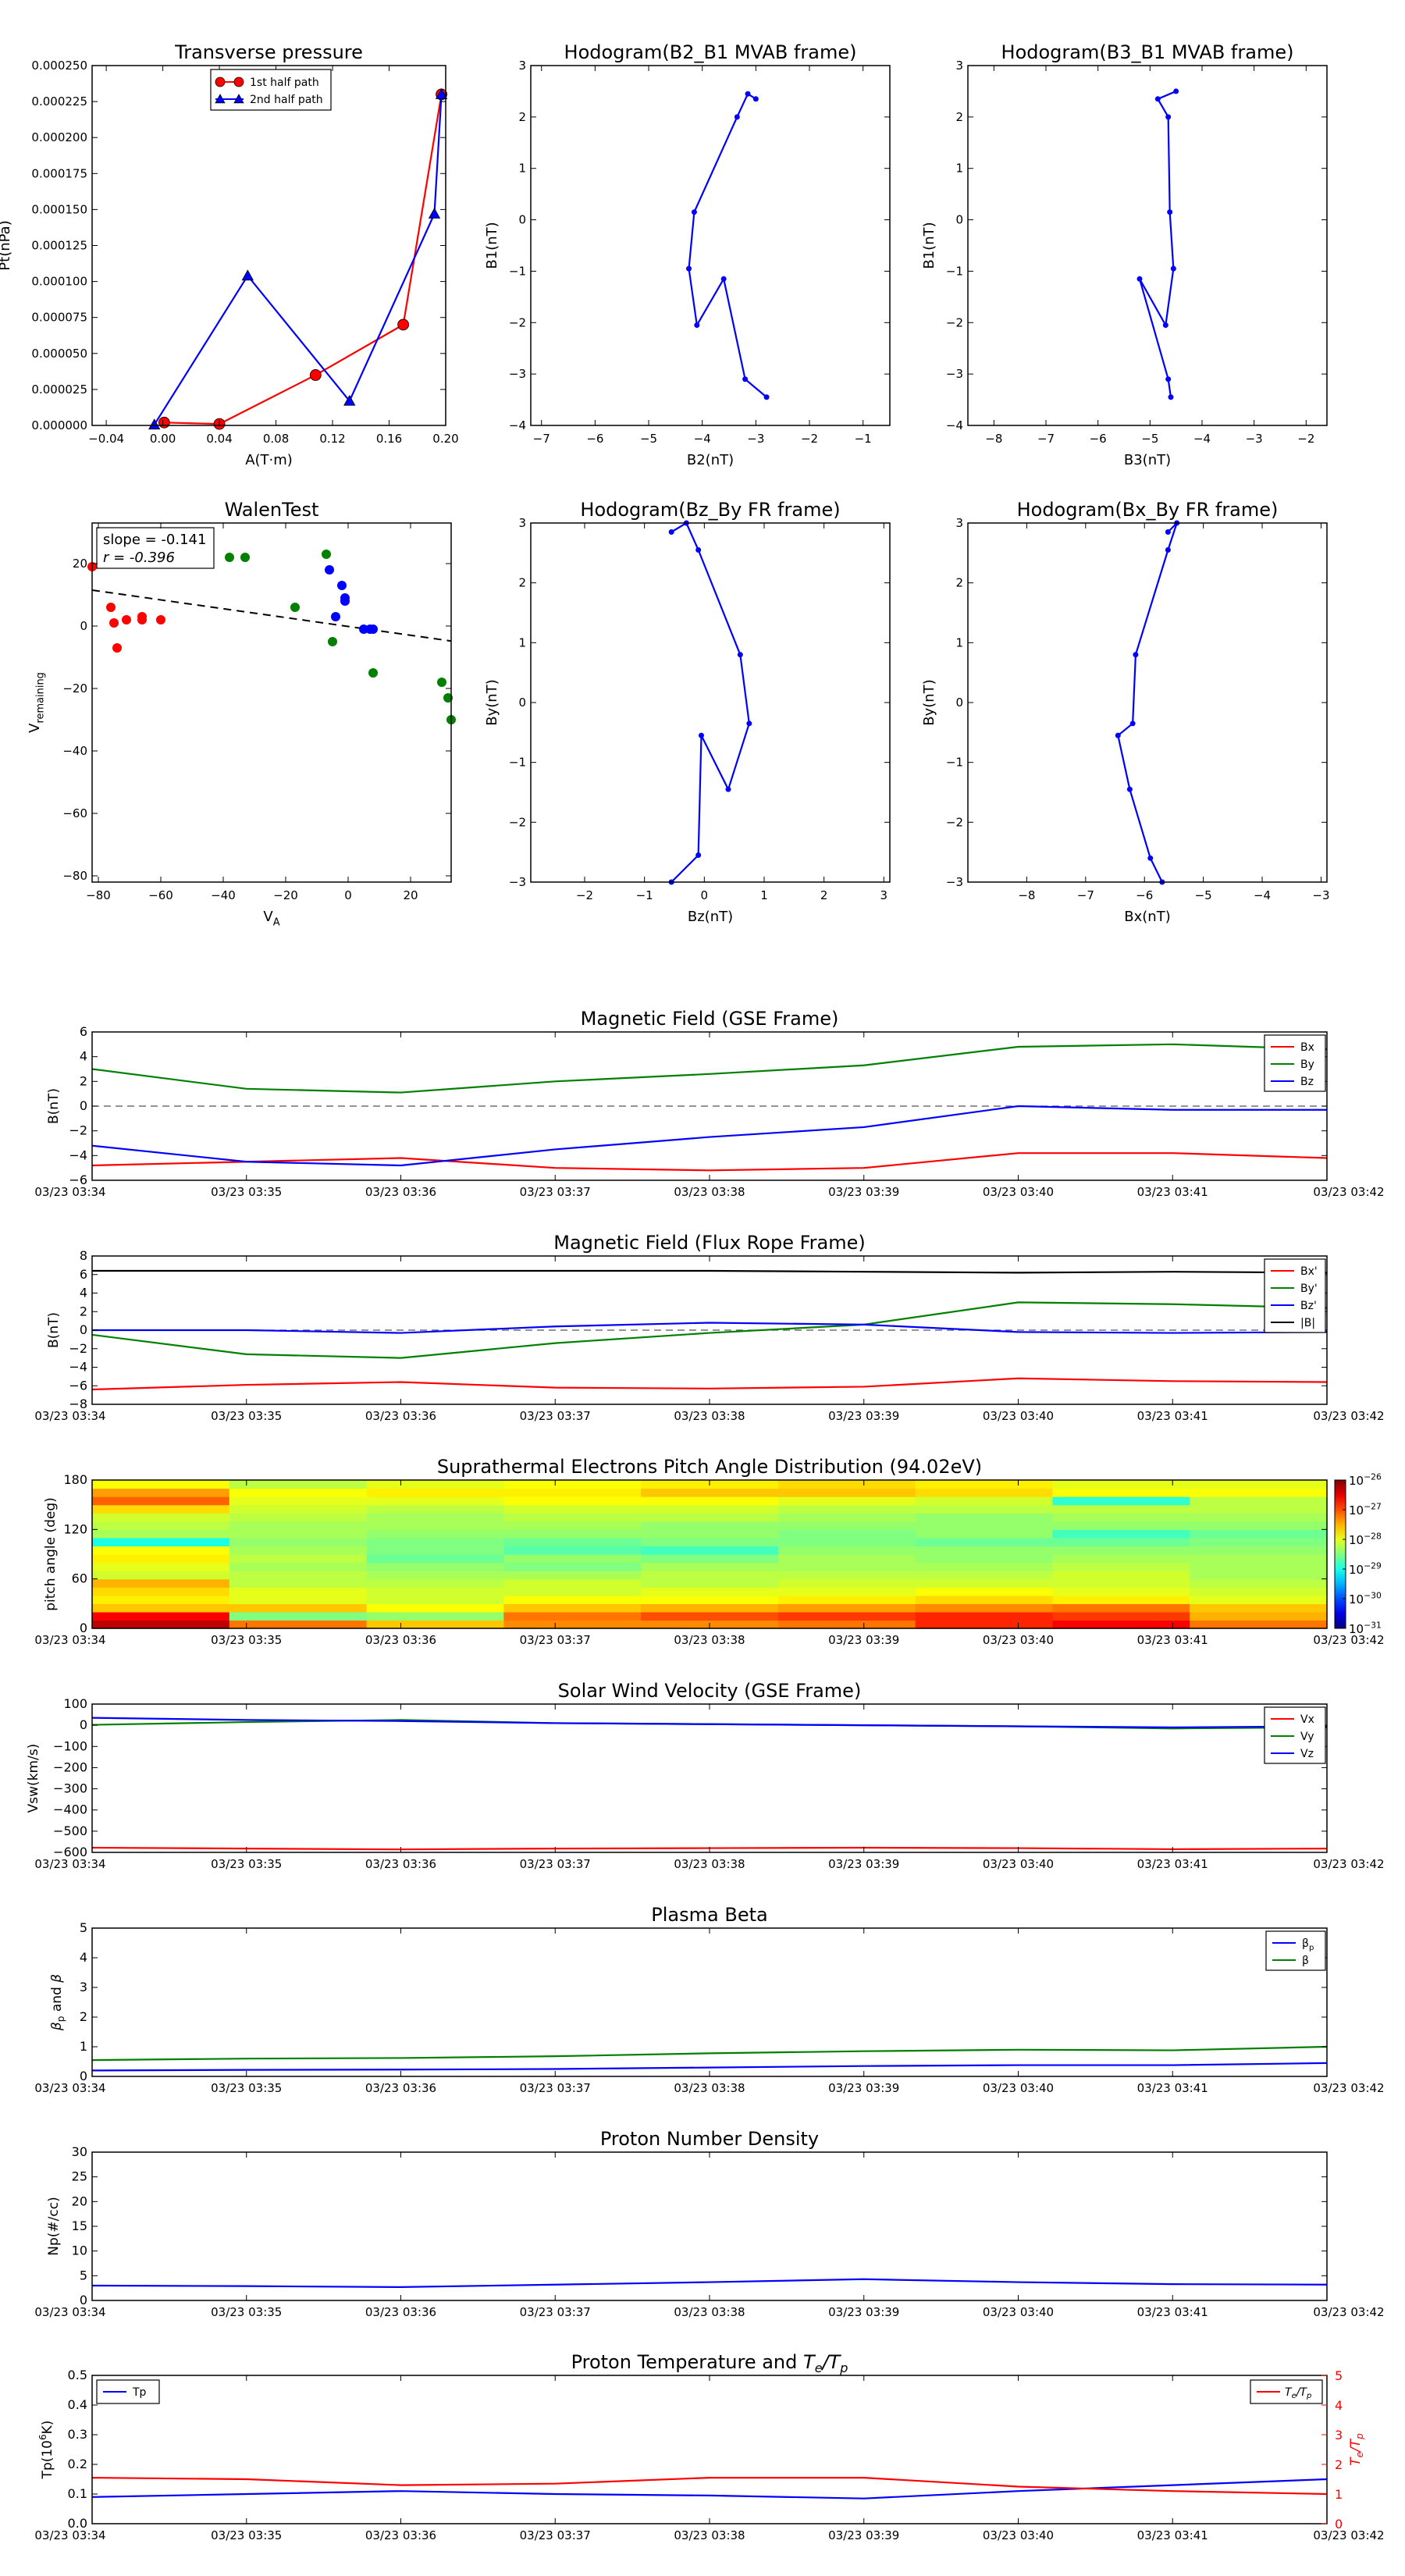 This screenshot has width=1405, height=2576. Describe the element at coordinates (59, 173) in the screenshot. I see `y-tick-label: 0.000175` at that location.